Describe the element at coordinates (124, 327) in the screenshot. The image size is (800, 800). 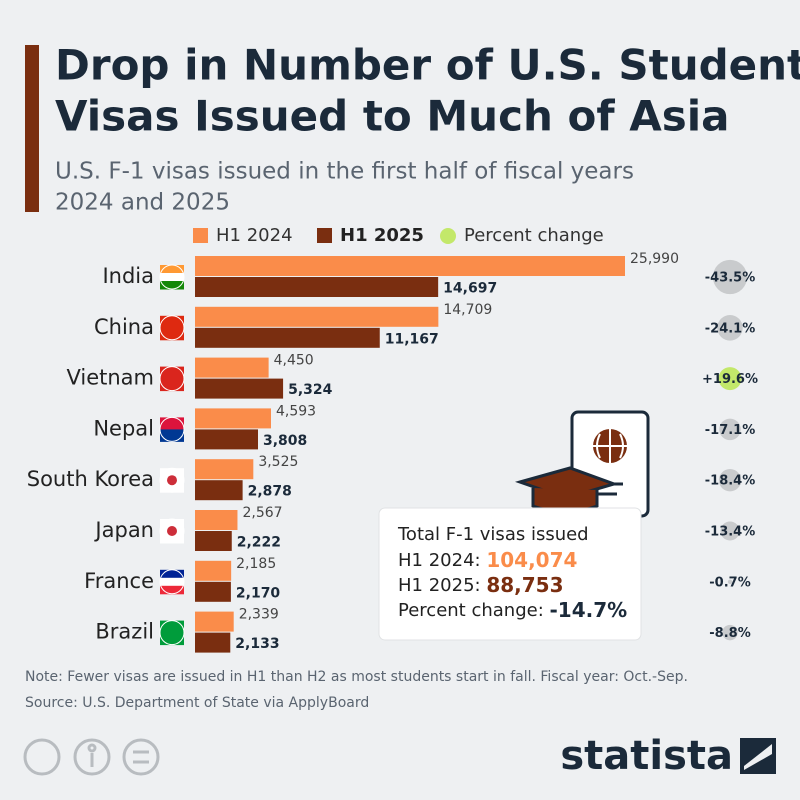
I see `category-label: China` at that location.